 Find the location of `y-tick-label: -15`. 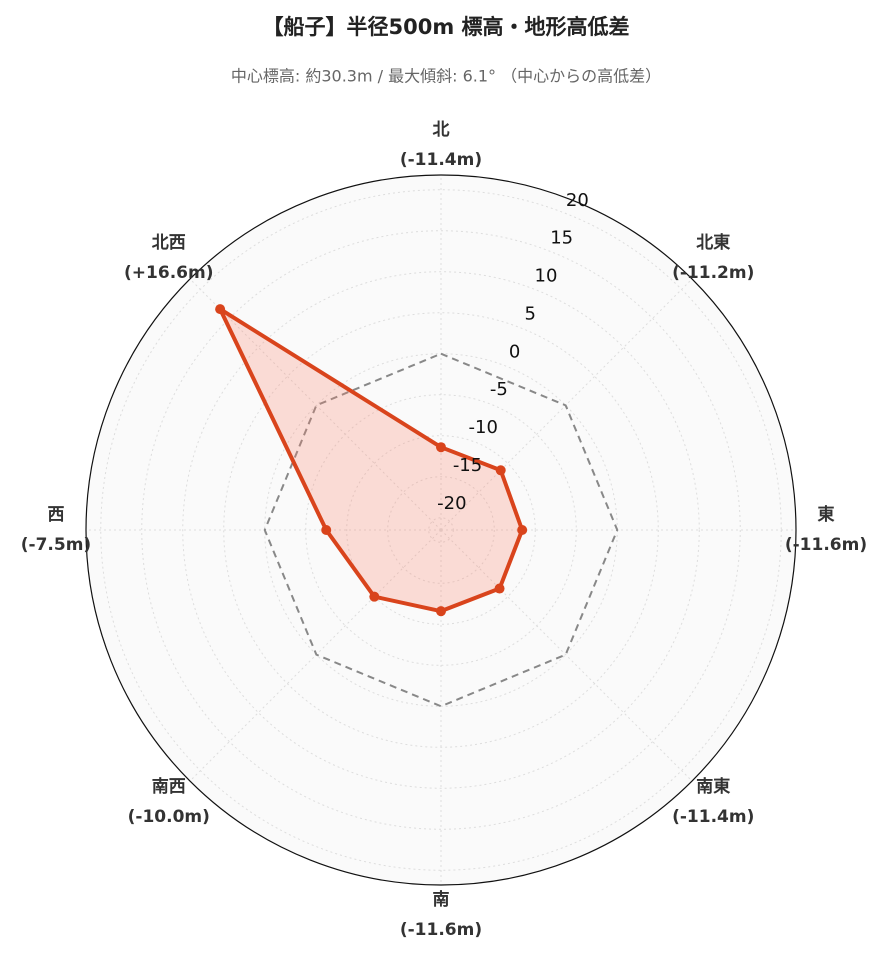

y-tick-label: -15 is located at coordinates (467, 465).